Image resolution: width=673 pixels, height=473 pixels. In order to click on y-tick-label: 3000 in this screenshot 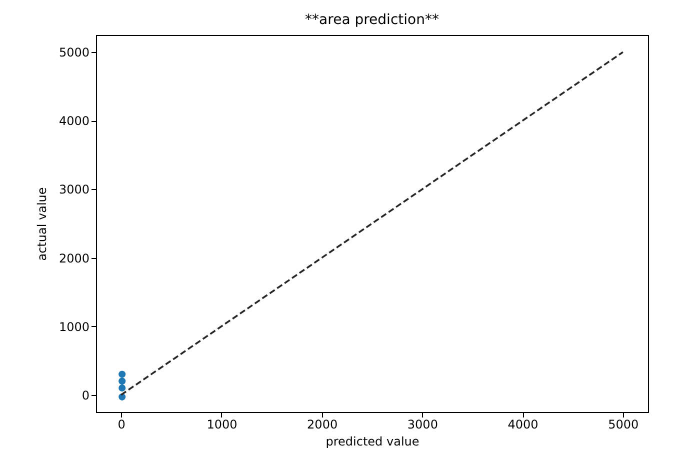, I will do `click(74, 189)`.